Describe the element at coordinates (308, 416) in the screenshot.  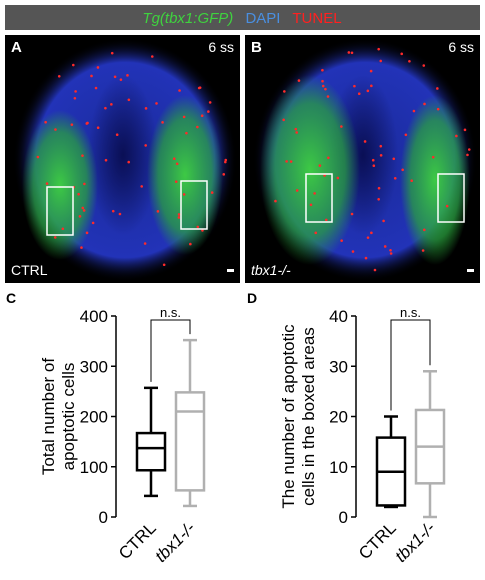
I see `y-axis-label: cells in the boxed areas` at that location.